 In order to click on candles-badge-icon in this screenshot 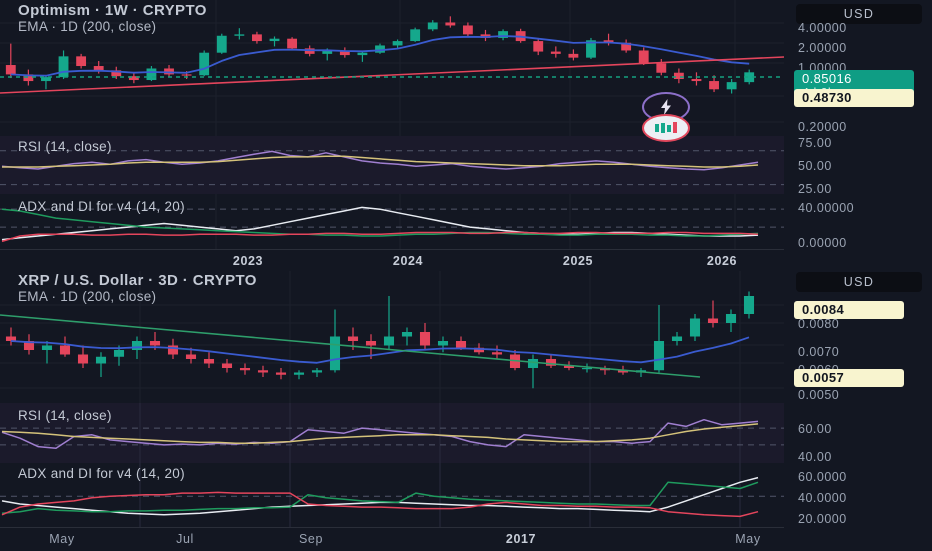, I will do `click(666, 128)`.